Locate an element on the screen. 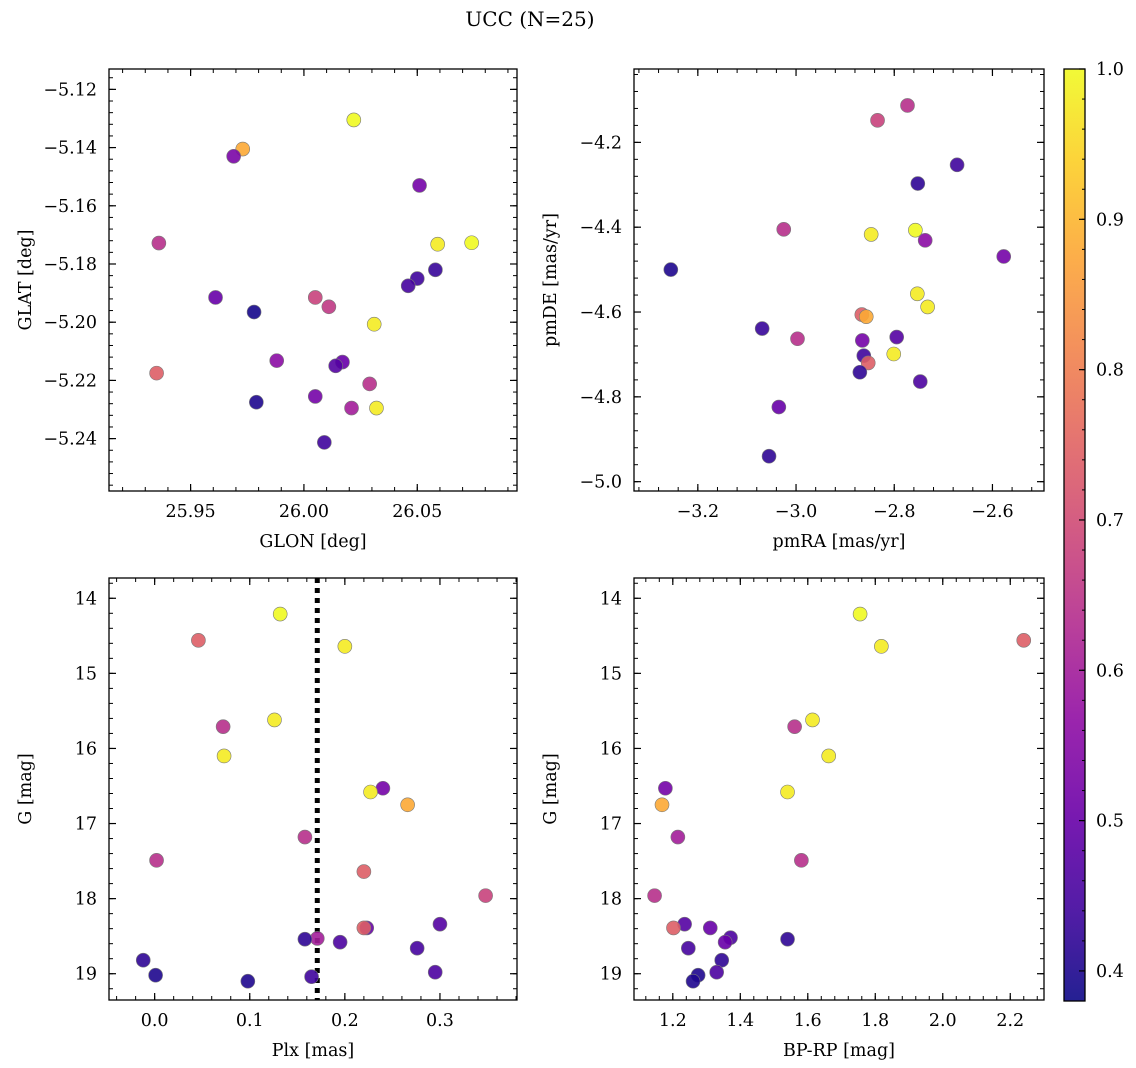 This screenshot has width=1136, height=1068. x-tick-label: 1.4 is located at coordinates (740, 1021).